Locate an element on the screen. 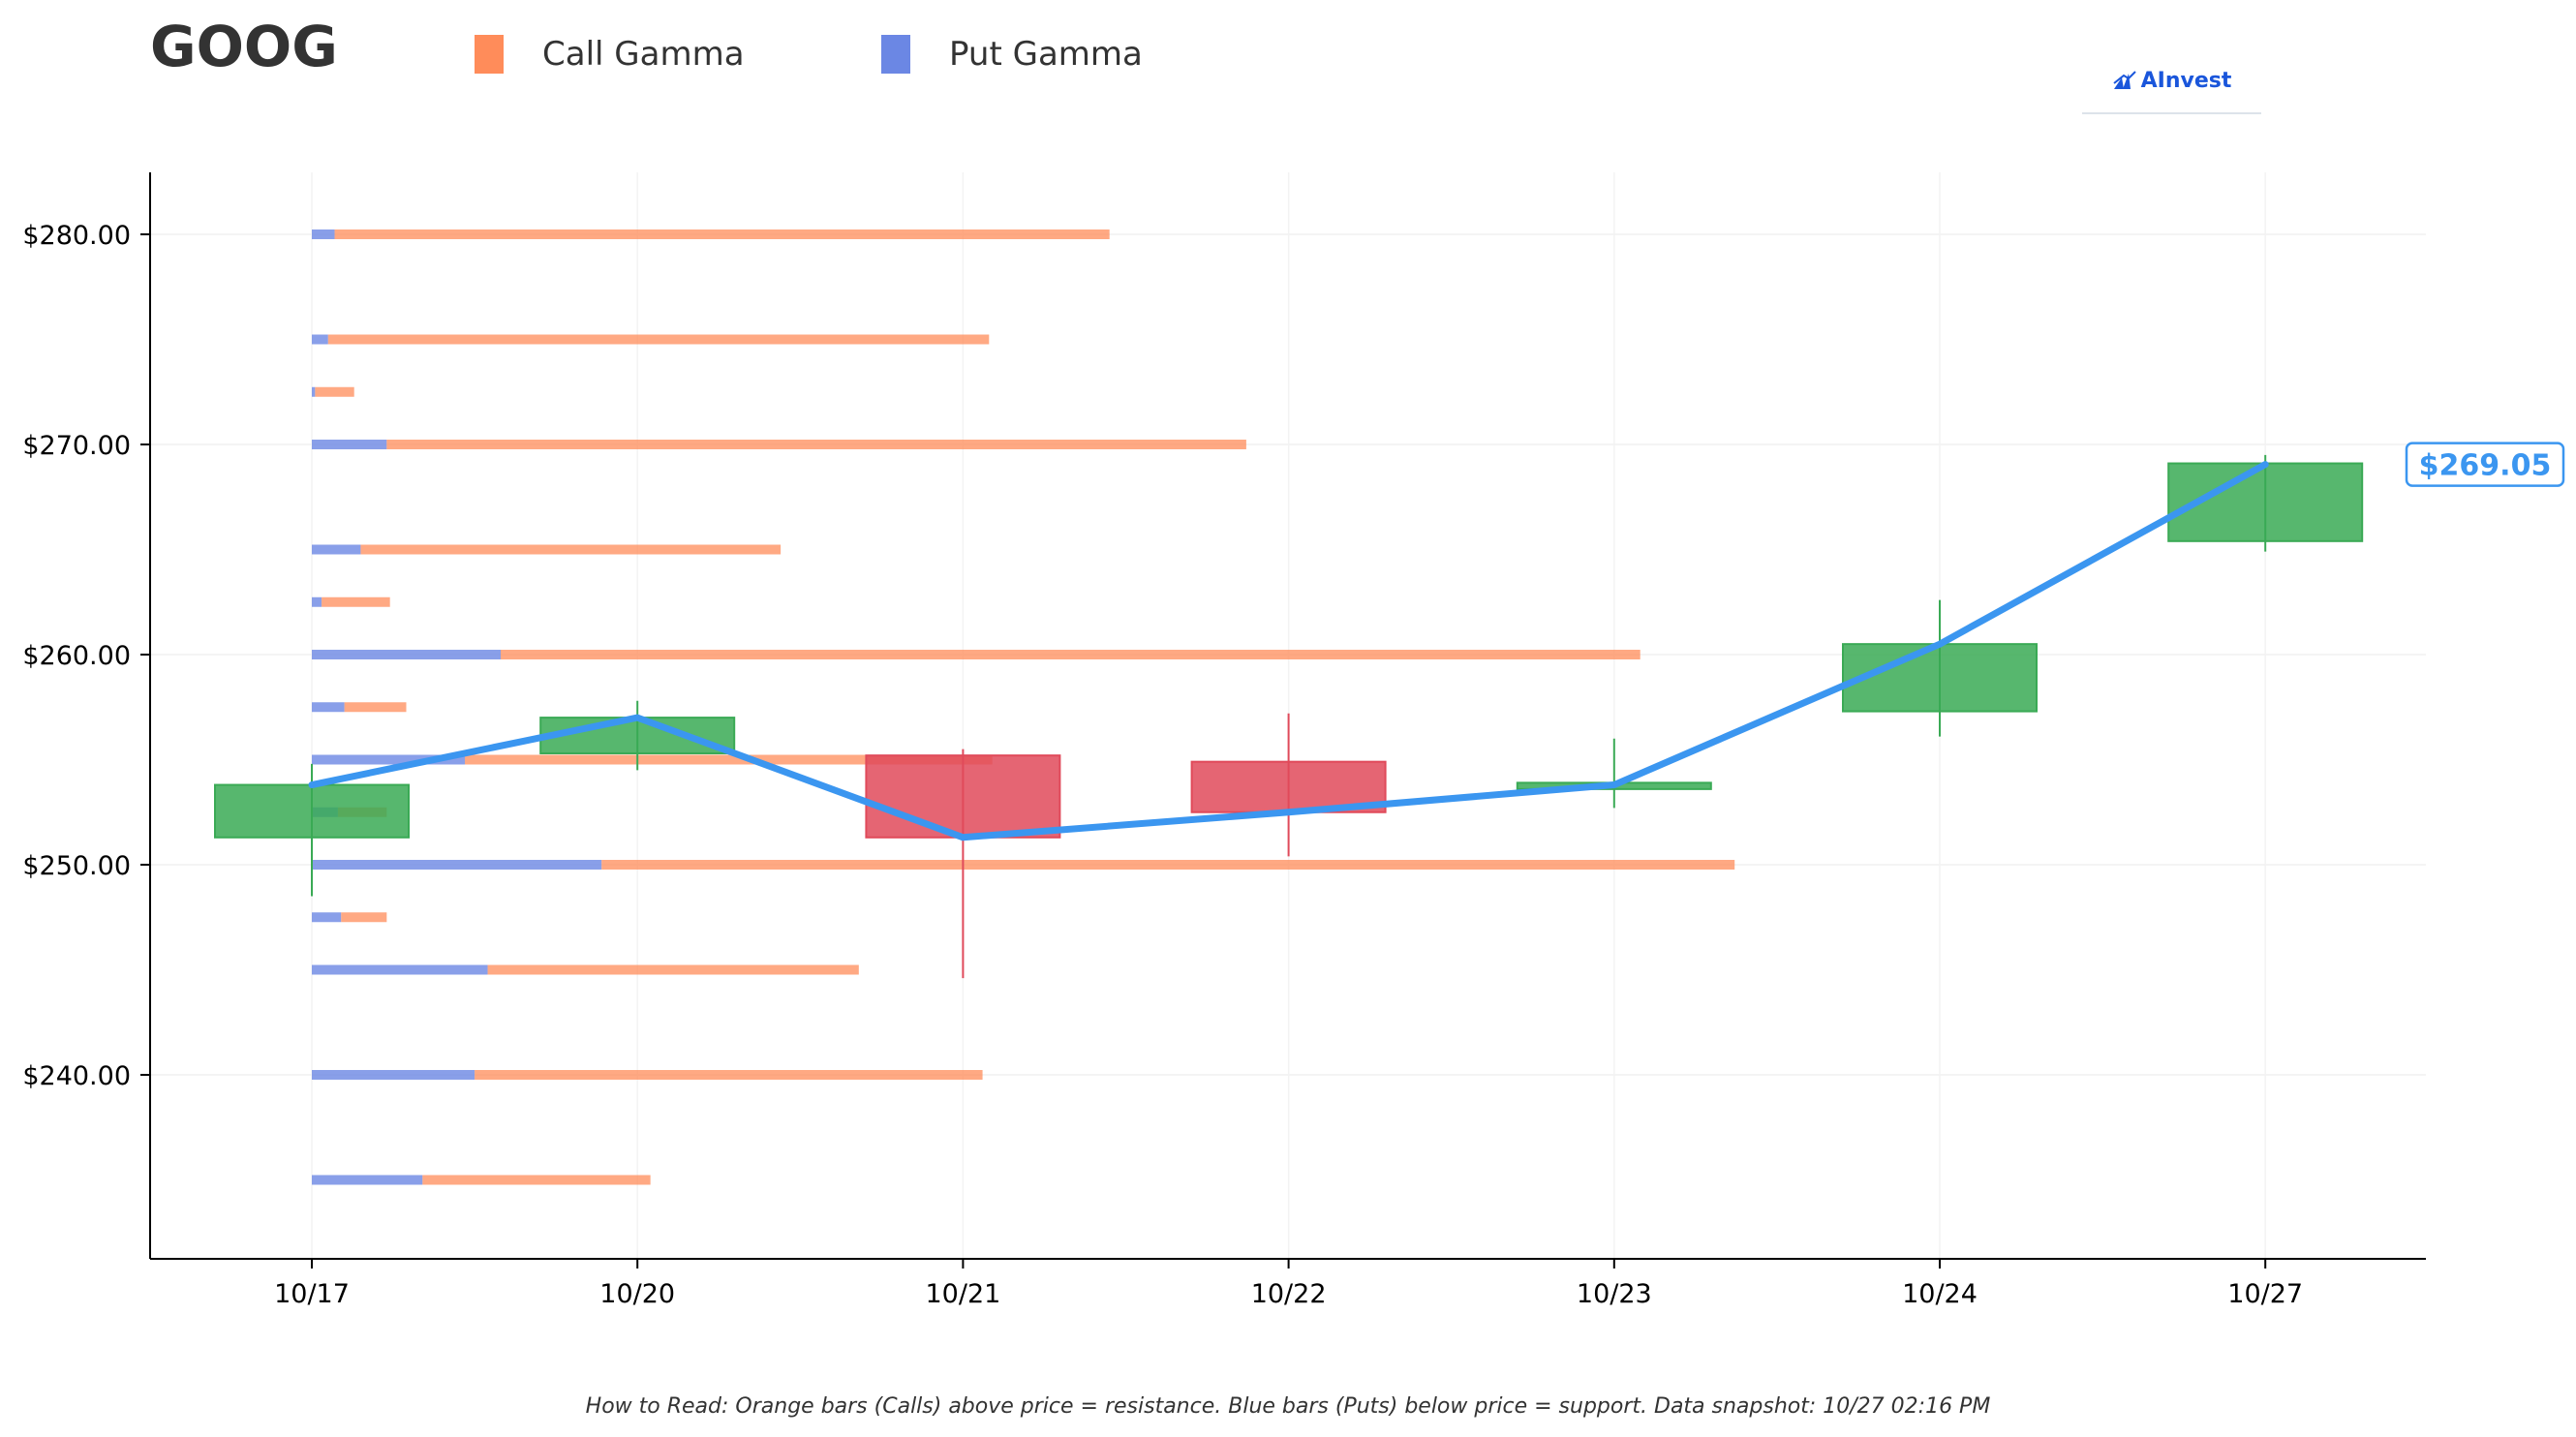 Image resolution: width=2576 pixels, height=1437 pixels. x-tick-label: 10/24 is located at coordinates (1940, 1294).